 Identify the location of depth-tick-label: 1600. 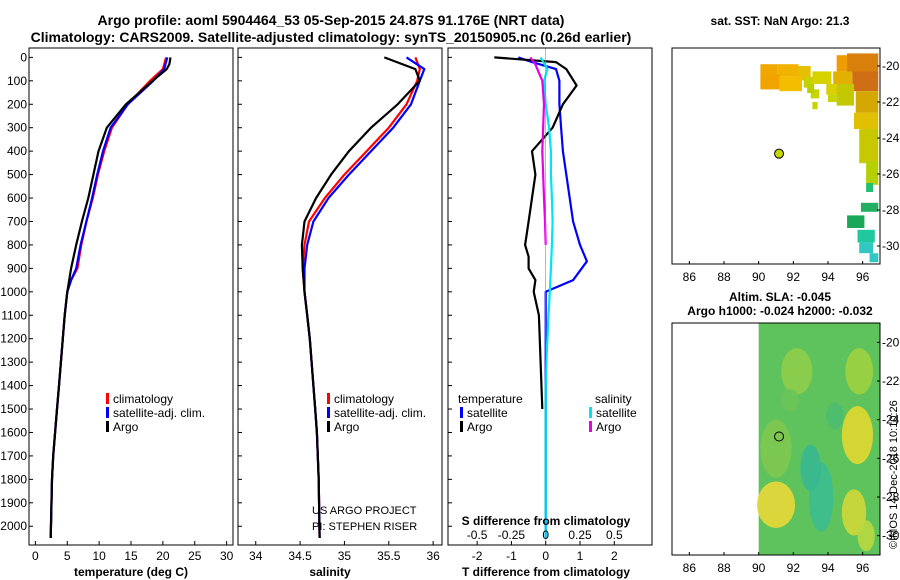
(13, 432).